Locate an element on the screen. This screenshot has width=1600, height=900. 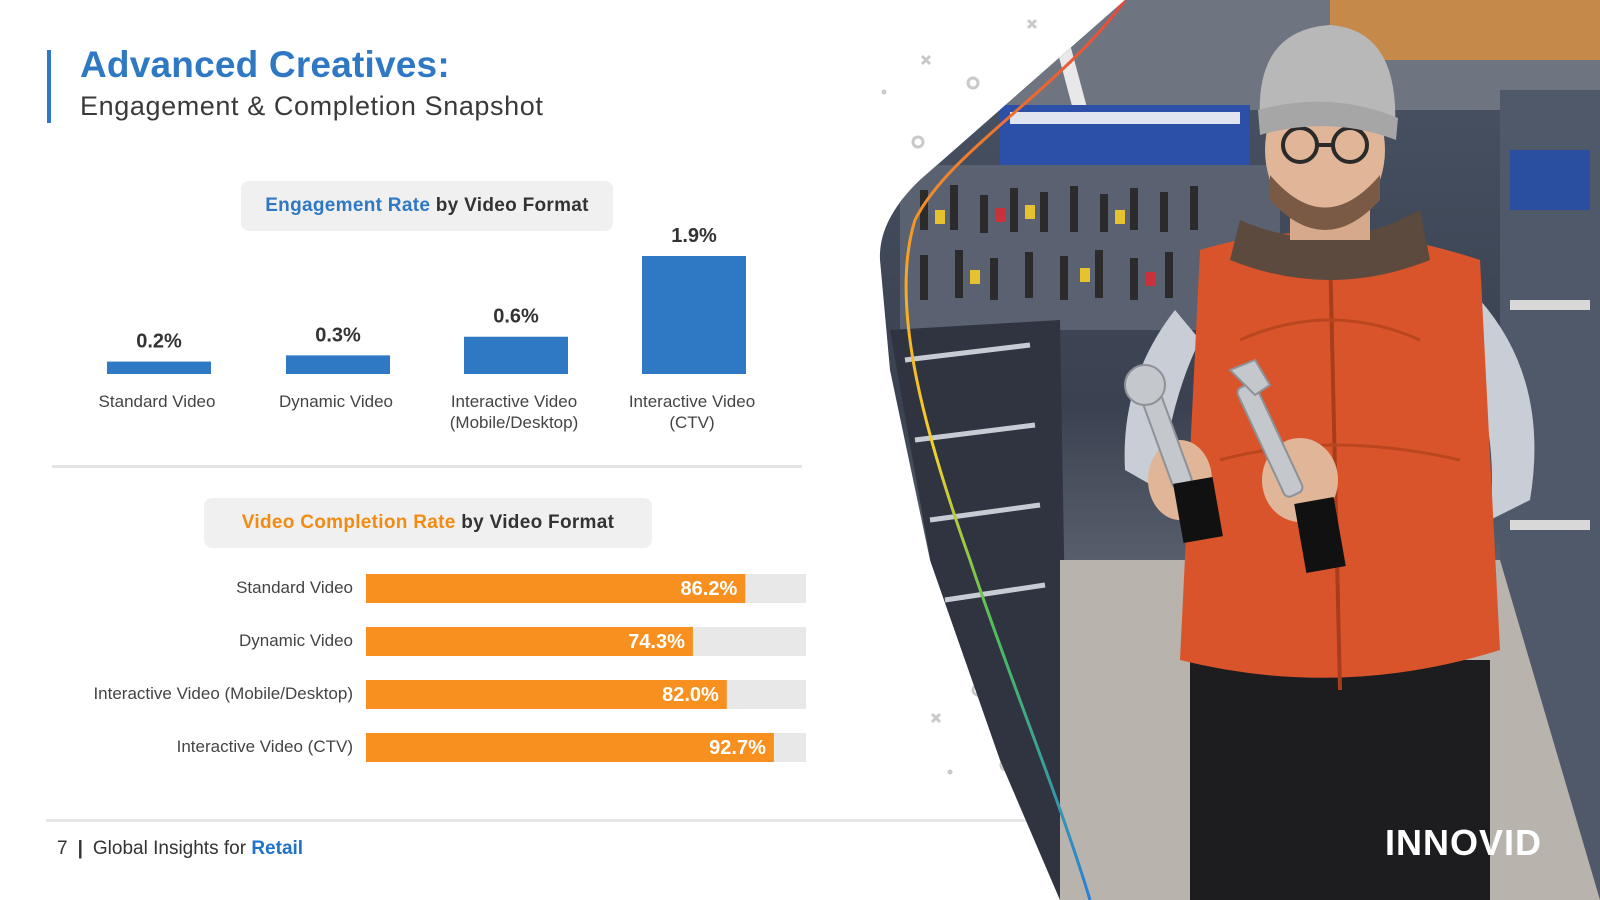
completion-category-label: Standard Video is located at coordinates (294, 587).